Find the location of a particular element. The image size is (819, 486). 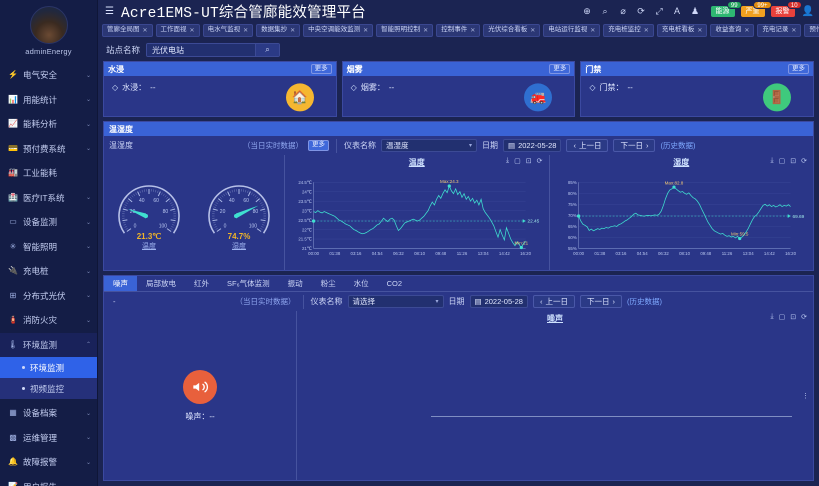

sidebar-subitem-1: 视频监控 is located at coordinates (48, 388).